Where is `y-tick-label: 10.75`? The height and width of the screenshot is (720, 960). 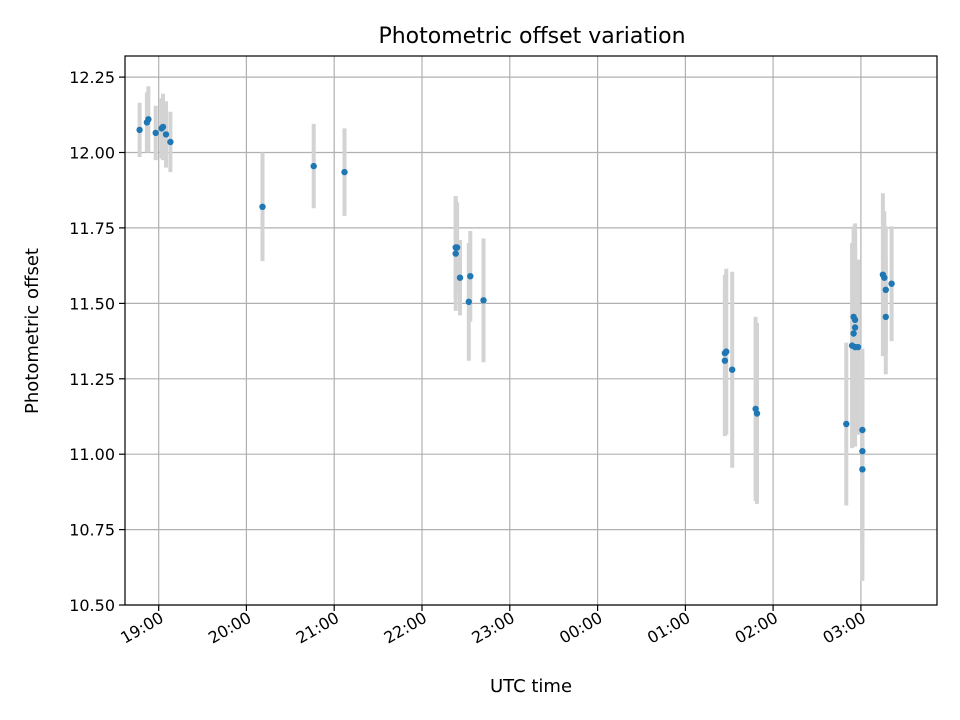 y-tick-label: 10.75 is located at coordinates (92, 530).